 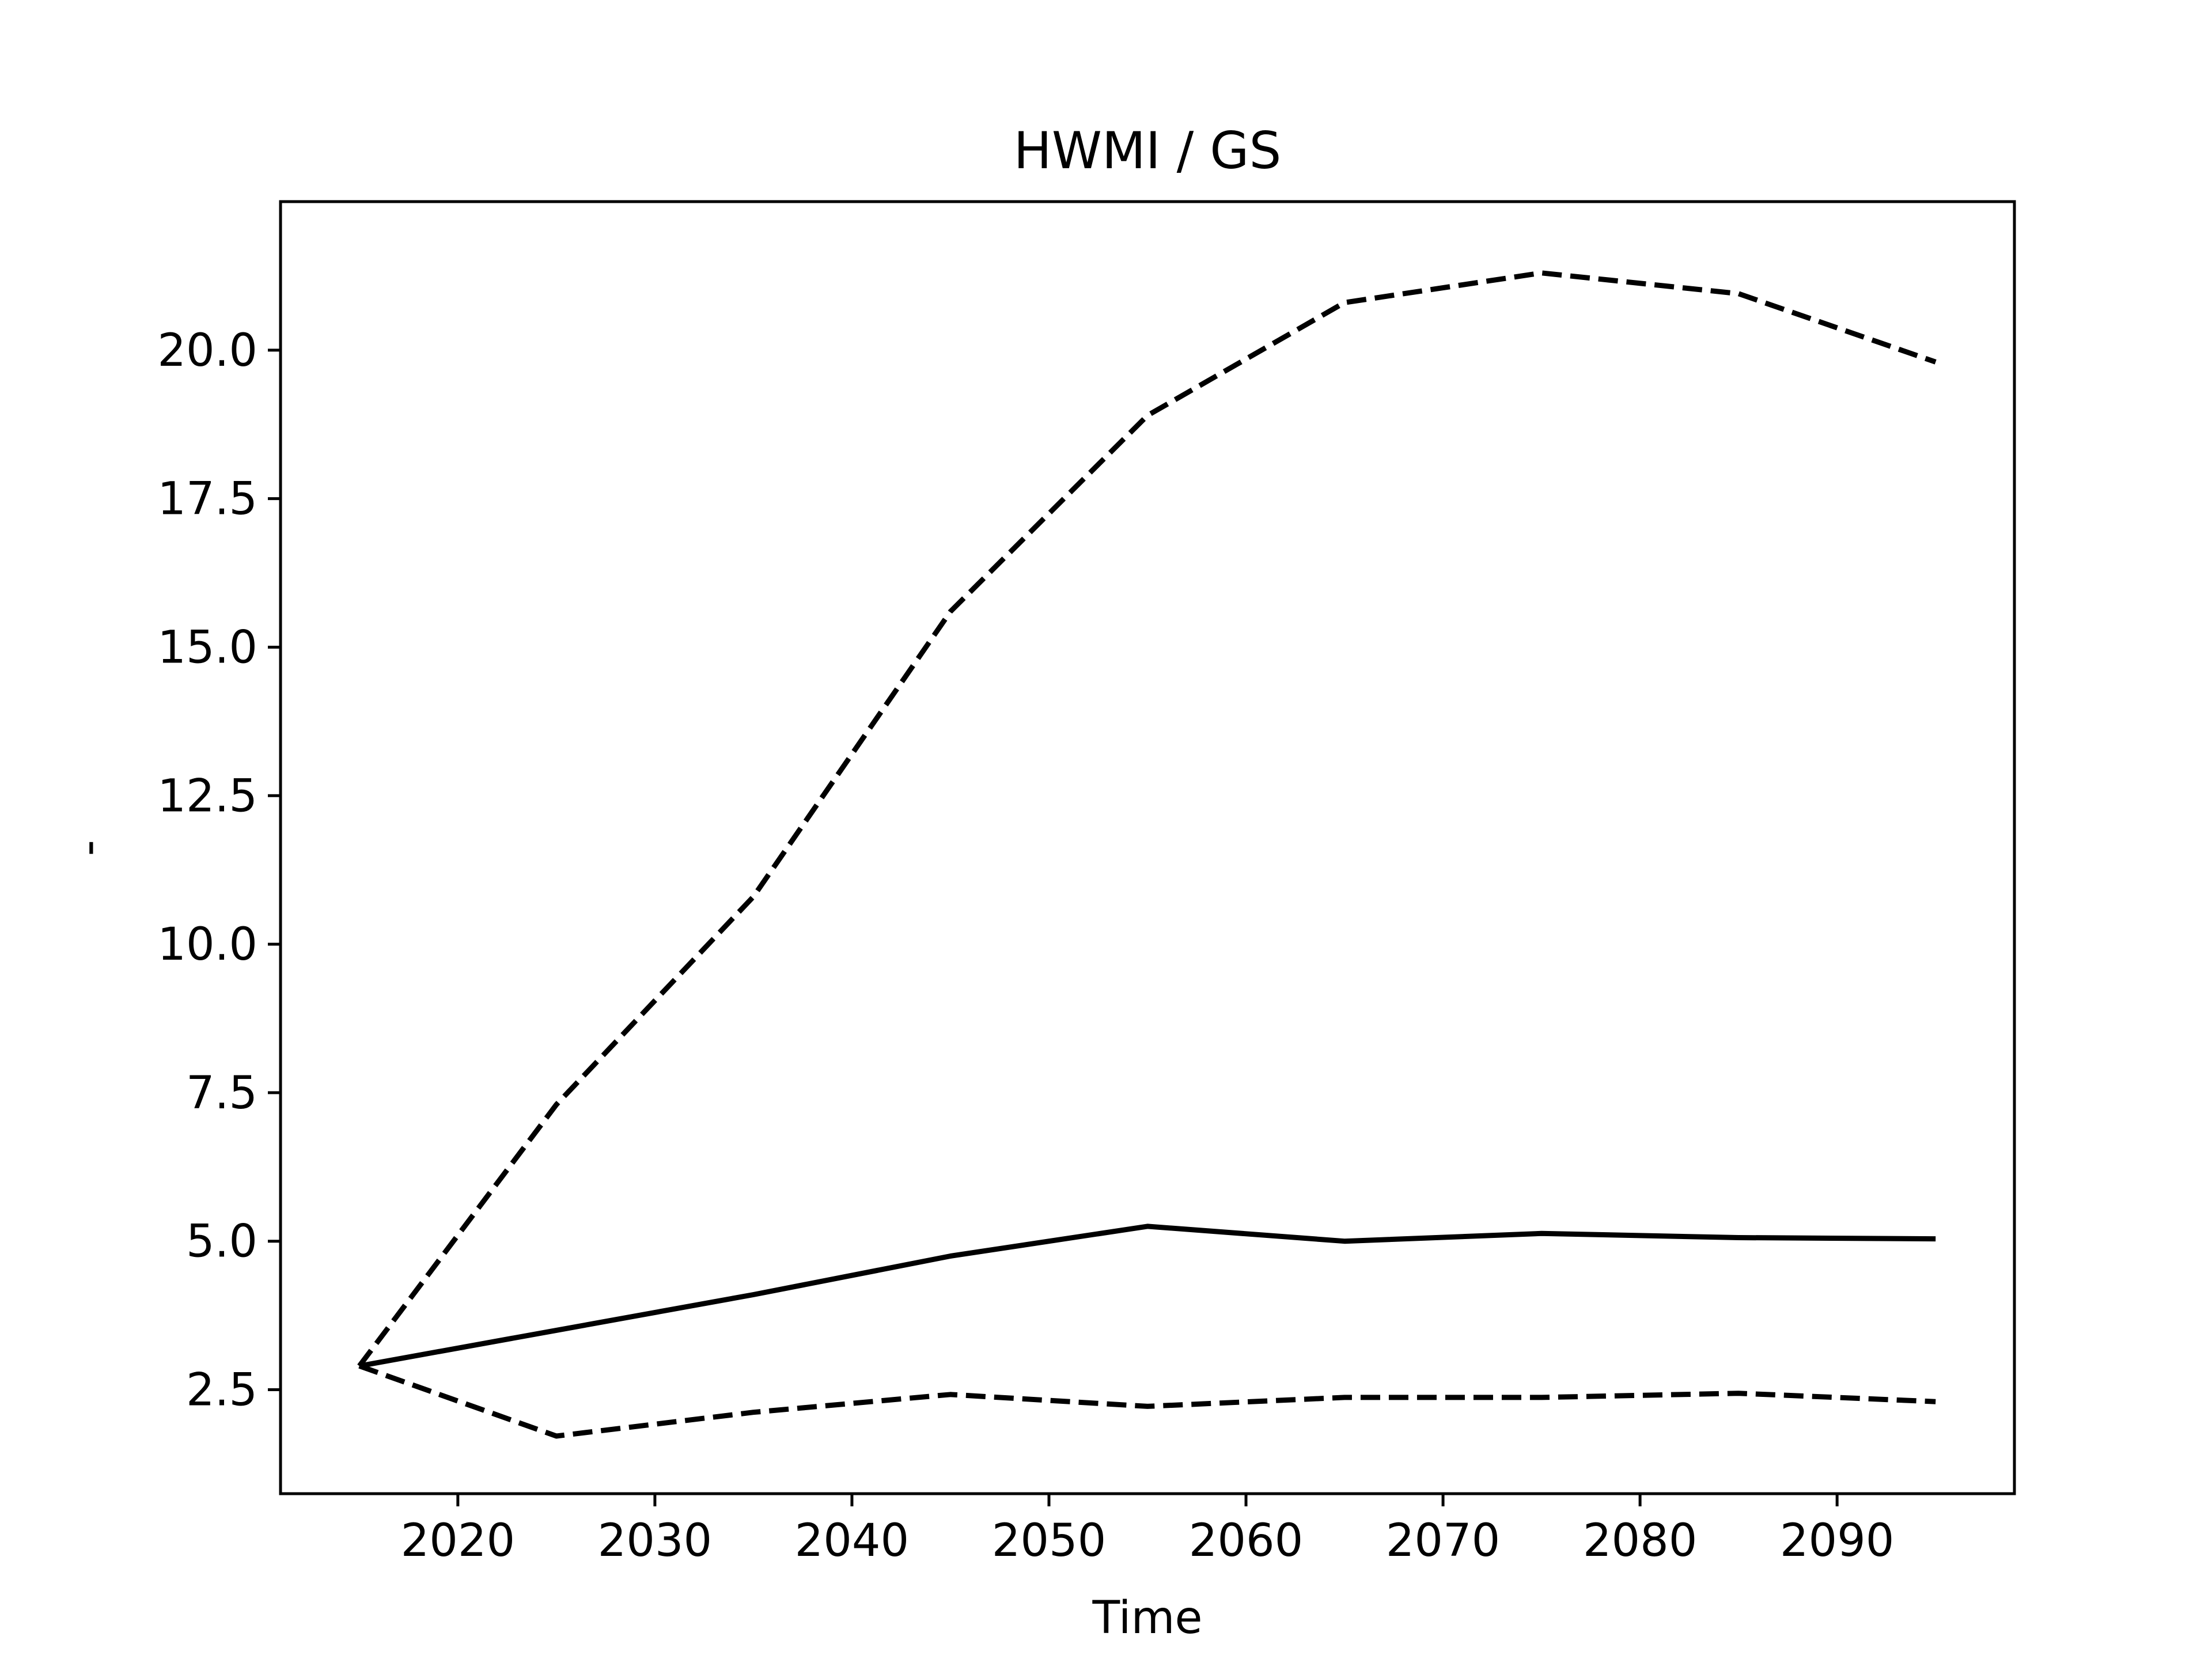 I want to click on y-axis: 2.5 5.0 7.5 10.0 12.5 15.0 17.5 20.0, so click(x=219, y=870).